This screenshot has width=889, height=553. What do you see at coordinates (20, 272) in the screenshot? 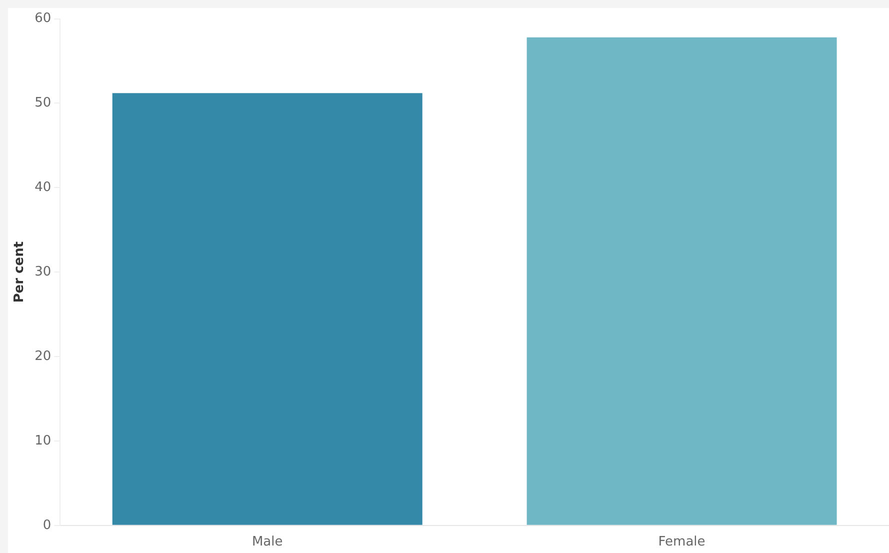
I see `y-axis-title: Per cent` at bounding box center [20, 272].